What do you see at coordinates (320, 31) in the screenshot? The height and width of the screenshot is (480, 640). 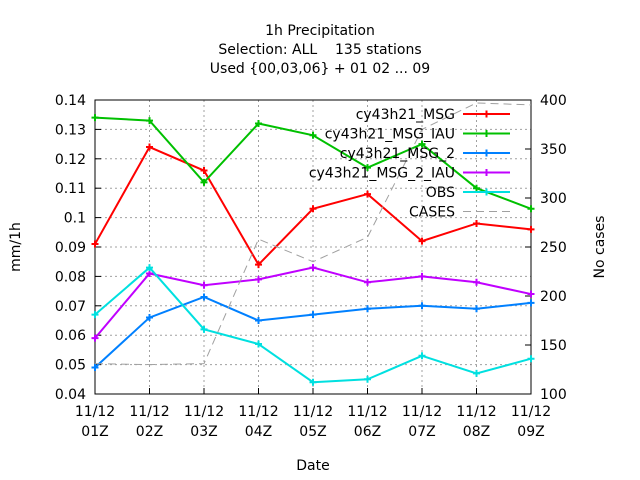 I see `title-line: 1h Precipitation` at bounding box center [320, 31].